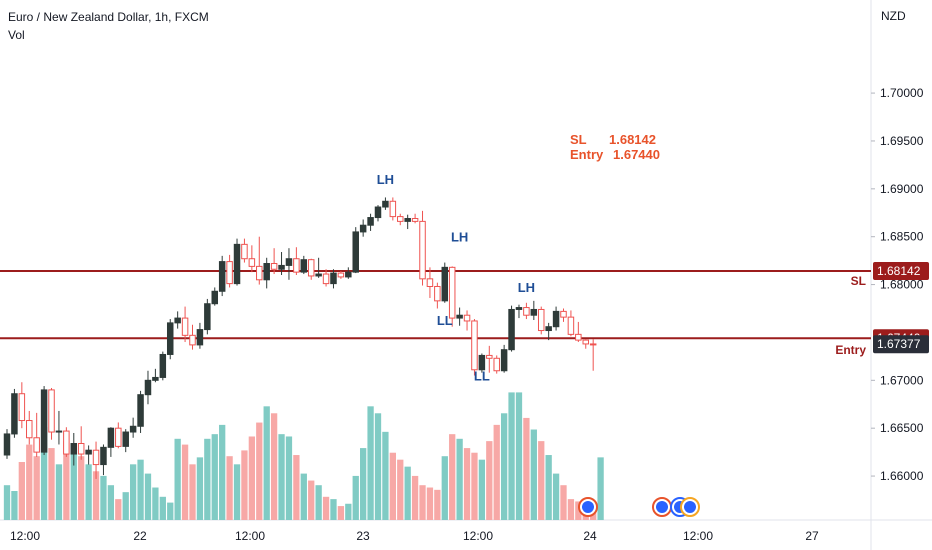 This screenshot has width=932, height=550. I want to click on y-tick-label: 1.66000, so click(902, 476).